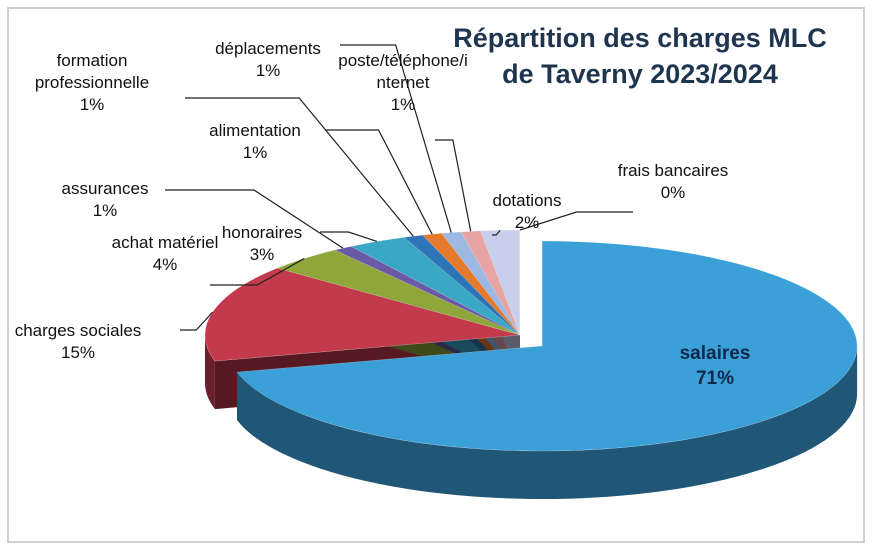  I want to click on data-label: frais bancaires 0%, so click(673, 182).